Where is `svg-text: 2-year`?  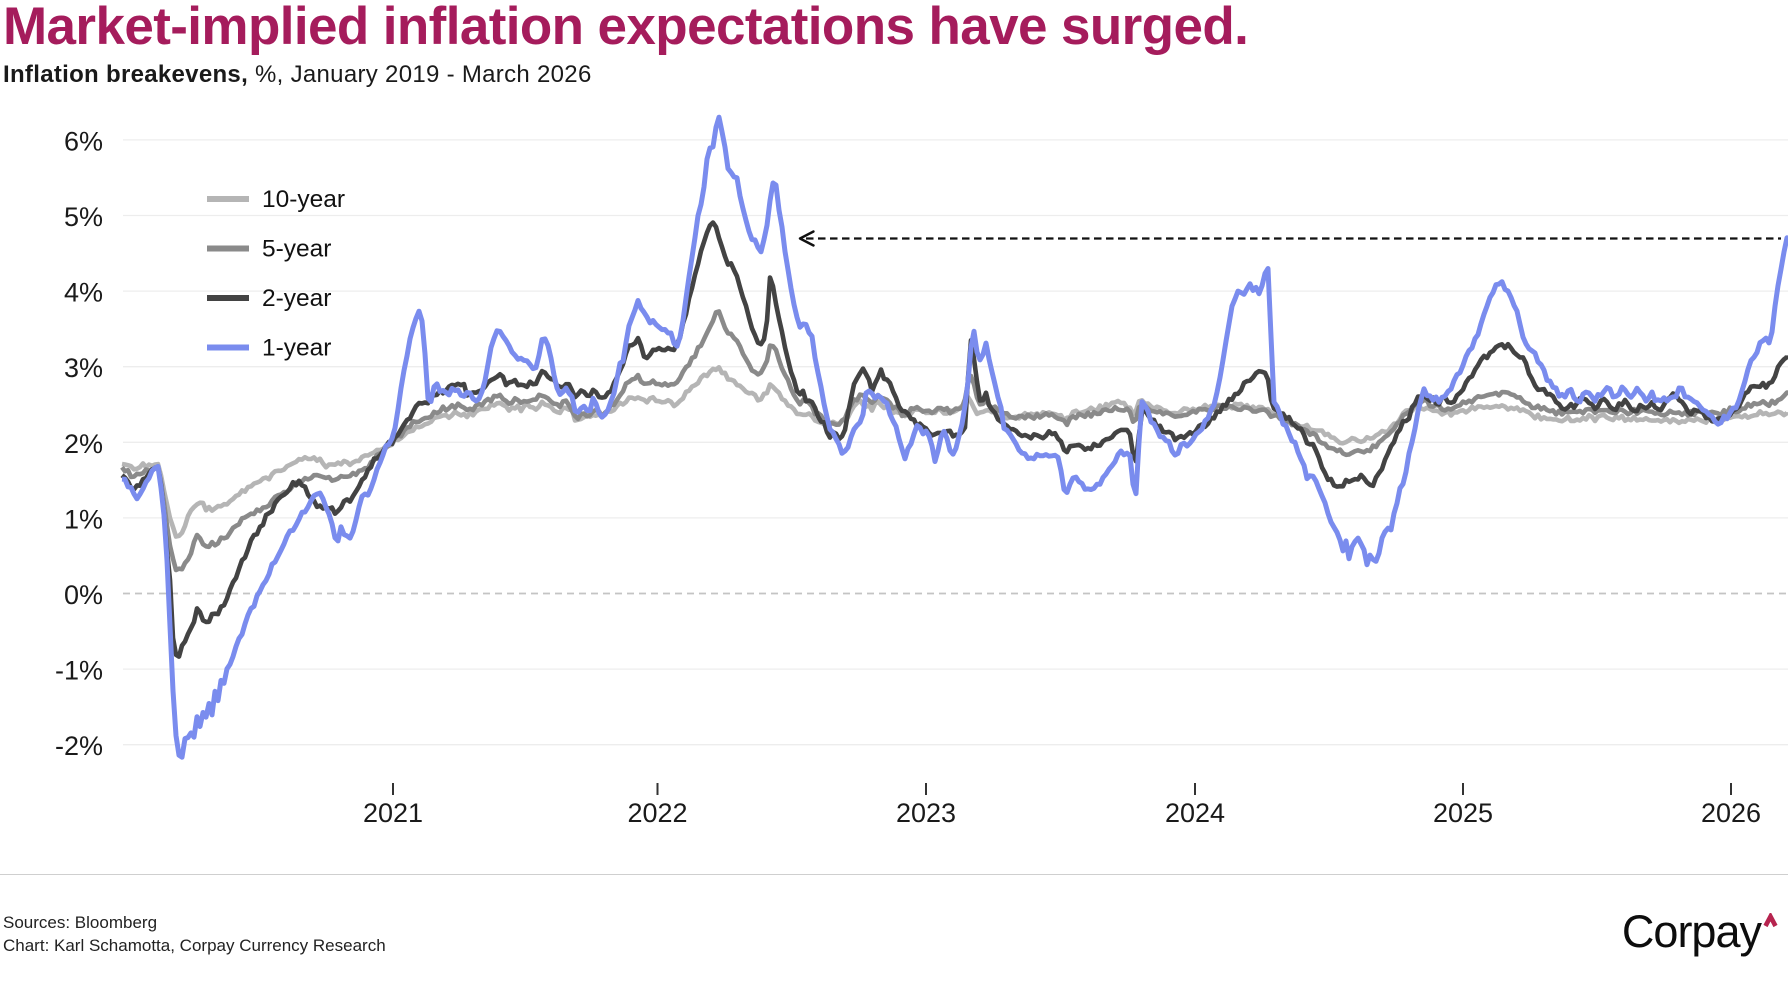 svg-text: 2-year is located at coordinates (296, 298).